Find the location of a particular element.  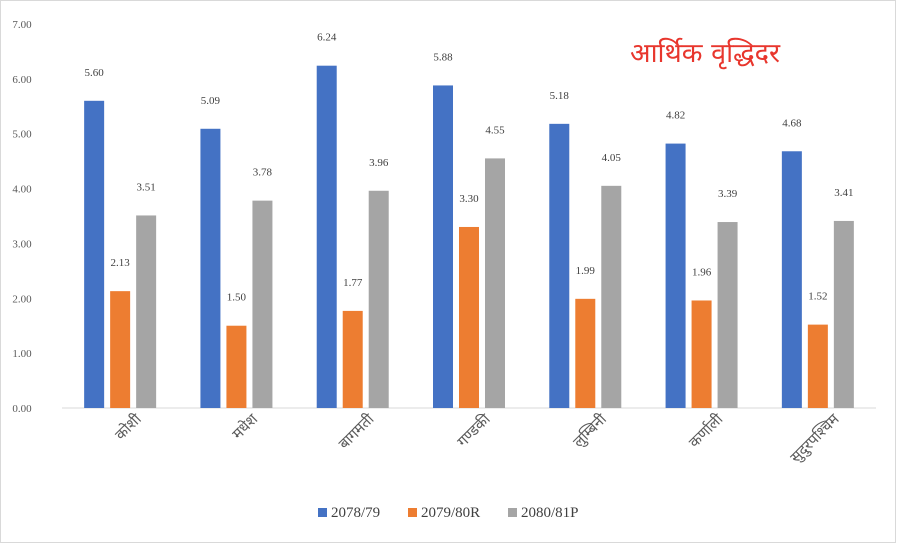

y-tick-label: 4.00 is located at coordinates (22, 190).